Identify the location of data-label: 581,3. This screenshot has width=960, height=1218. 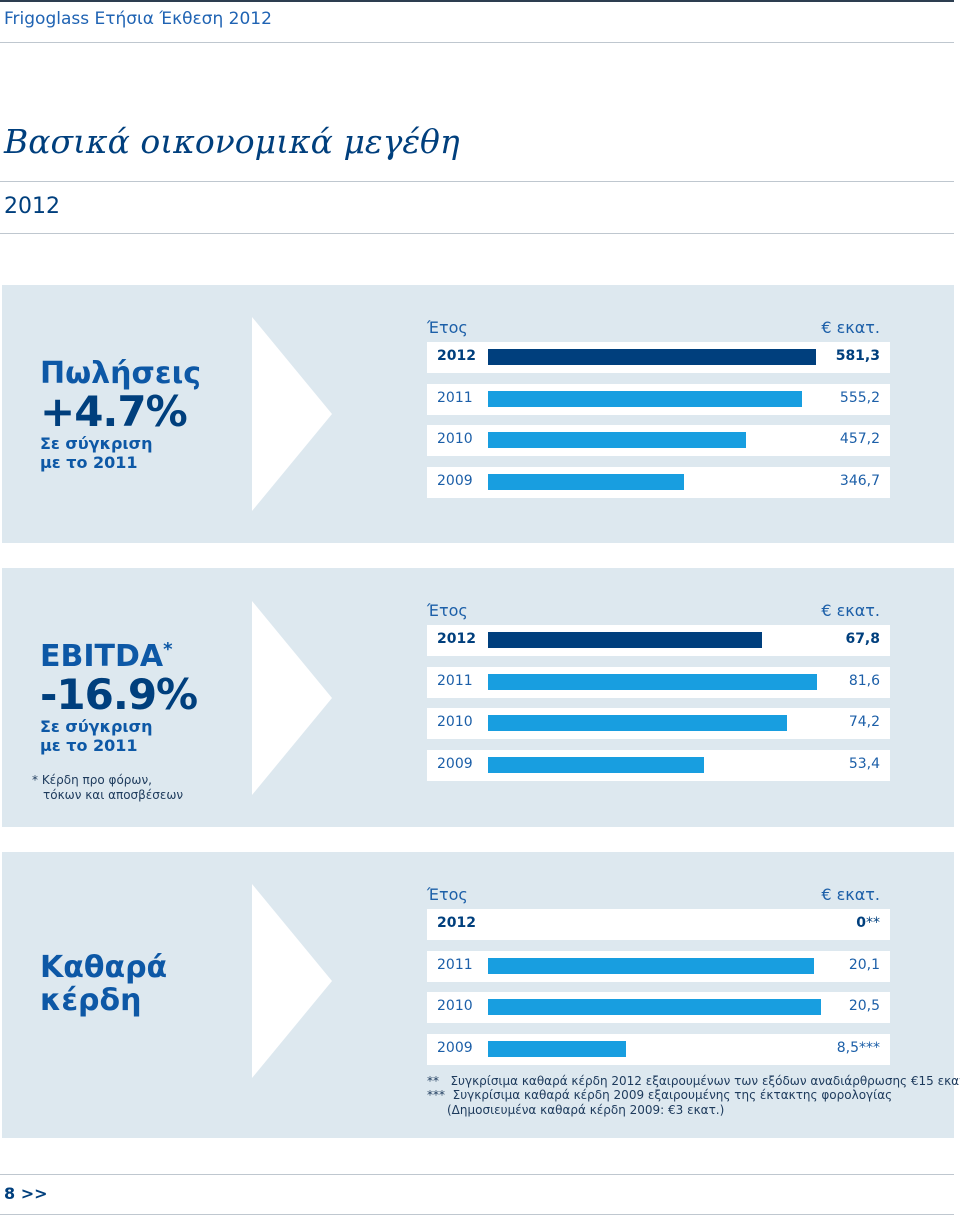
(858, 356).